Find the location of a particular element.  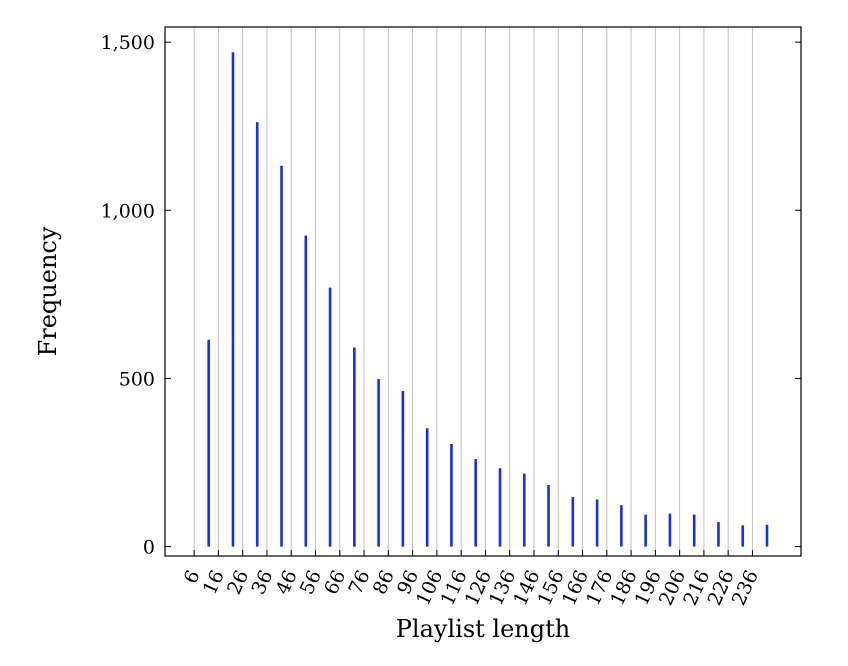

x-tick-label-36: 36 is located at coordinates (262, 582).